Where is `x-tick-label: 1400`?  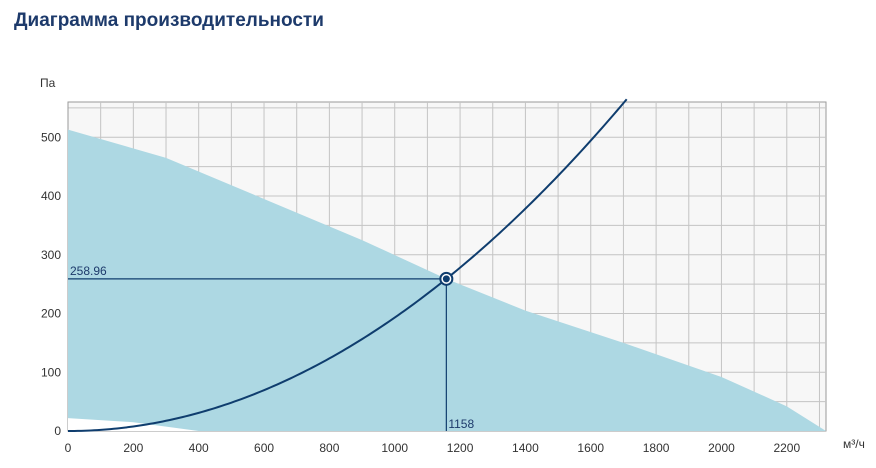 x-tick-label: 1400 is located at coordinates (525, 448).